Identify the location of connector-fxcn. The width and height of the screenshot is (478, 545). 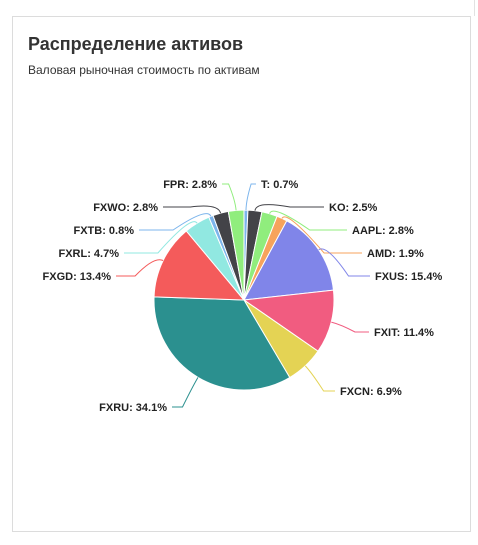
(319, 378).